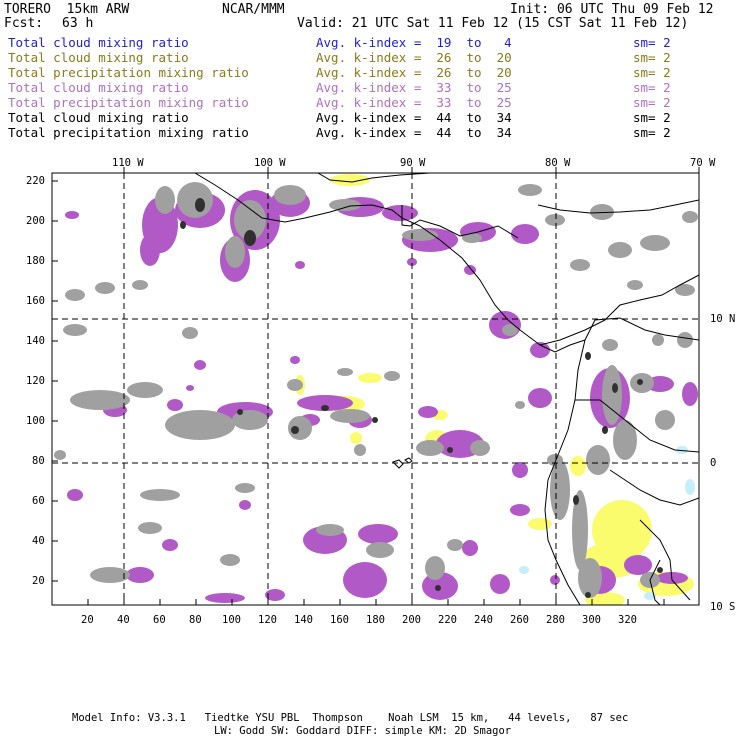 This screenshot has width=740, height=740. I want to click on org-label: NCAR/MMM, so click(253, 9).